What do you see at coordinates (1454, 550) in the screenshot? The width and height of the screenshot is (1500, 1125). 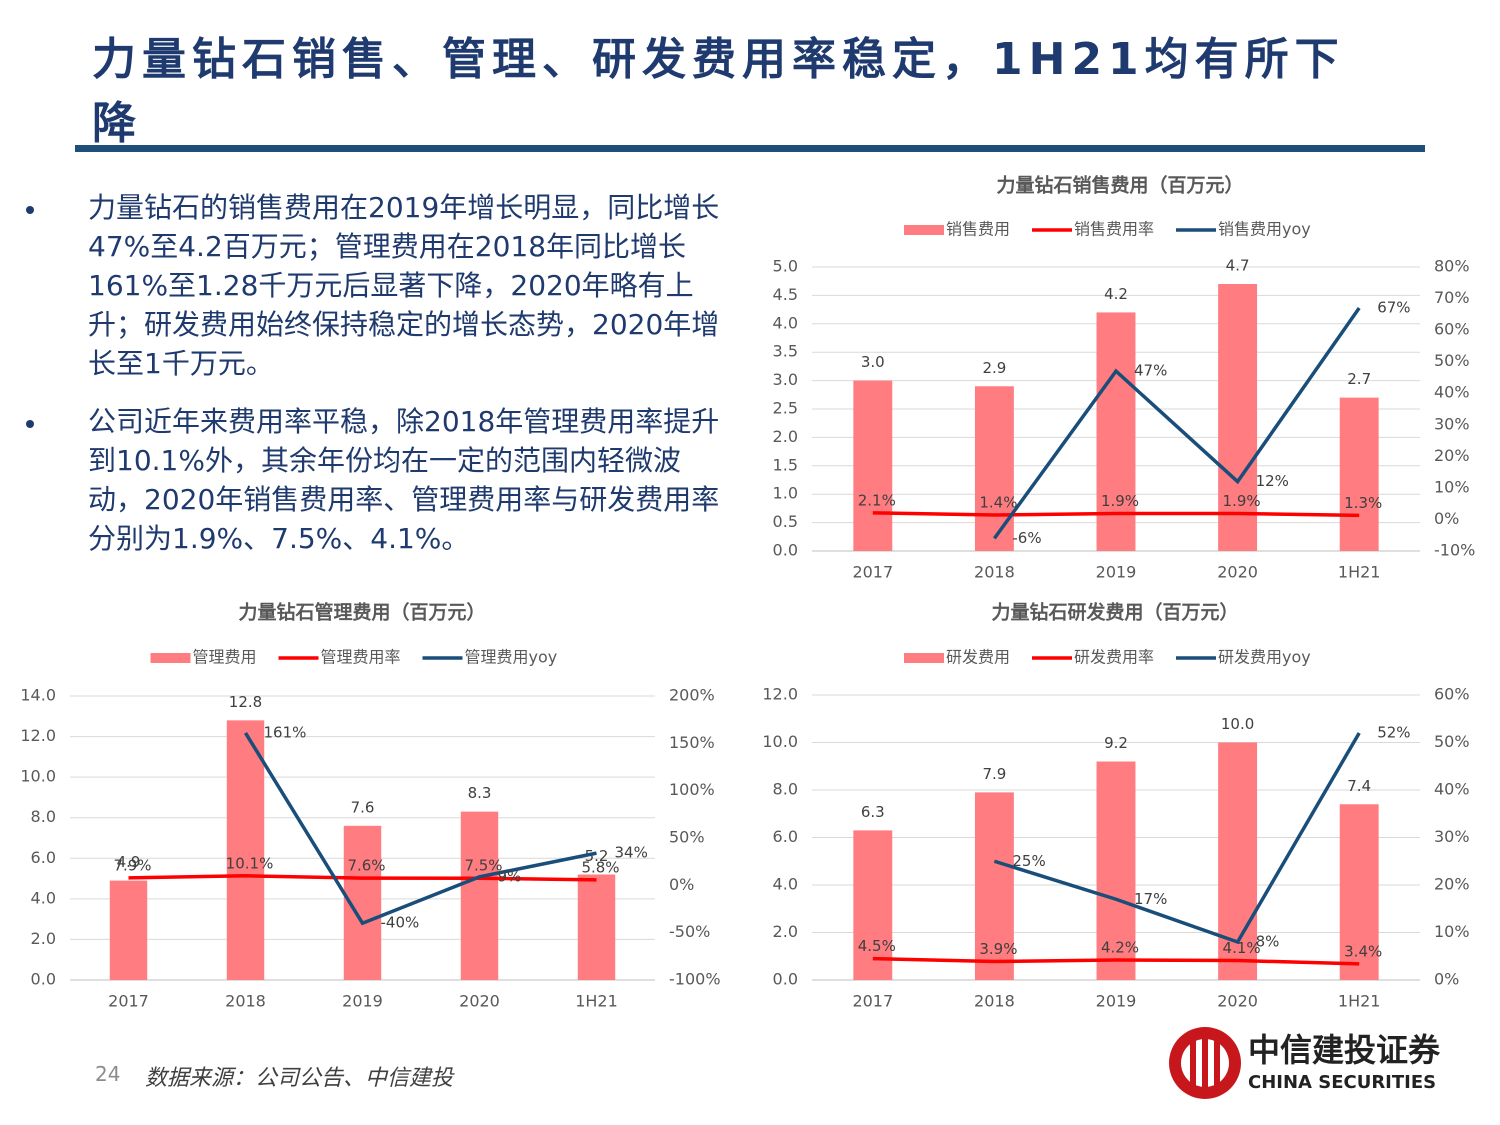 I see `y2-tick-label: -10%` at bounding box center [1454, 550].